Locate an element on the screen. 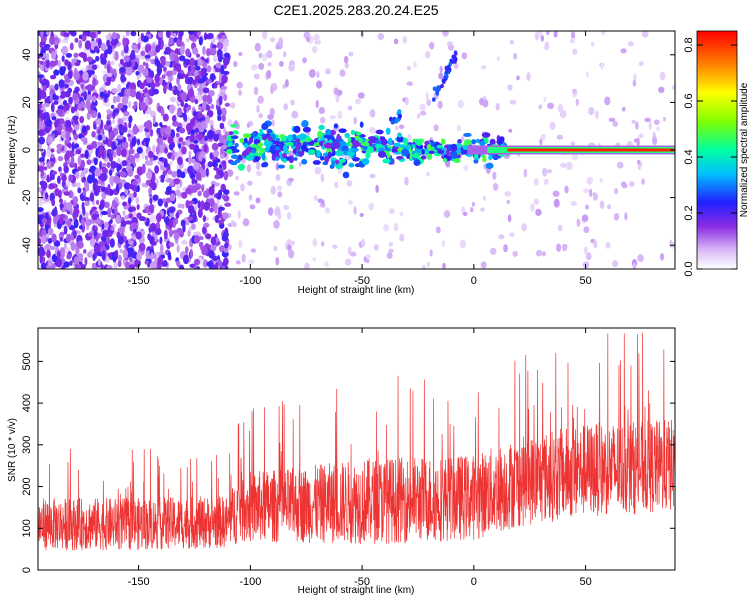 Image resolution: width=750 pixels, height=600 pixels. y-tick-label: -40 is located at coordinates (27, 245).